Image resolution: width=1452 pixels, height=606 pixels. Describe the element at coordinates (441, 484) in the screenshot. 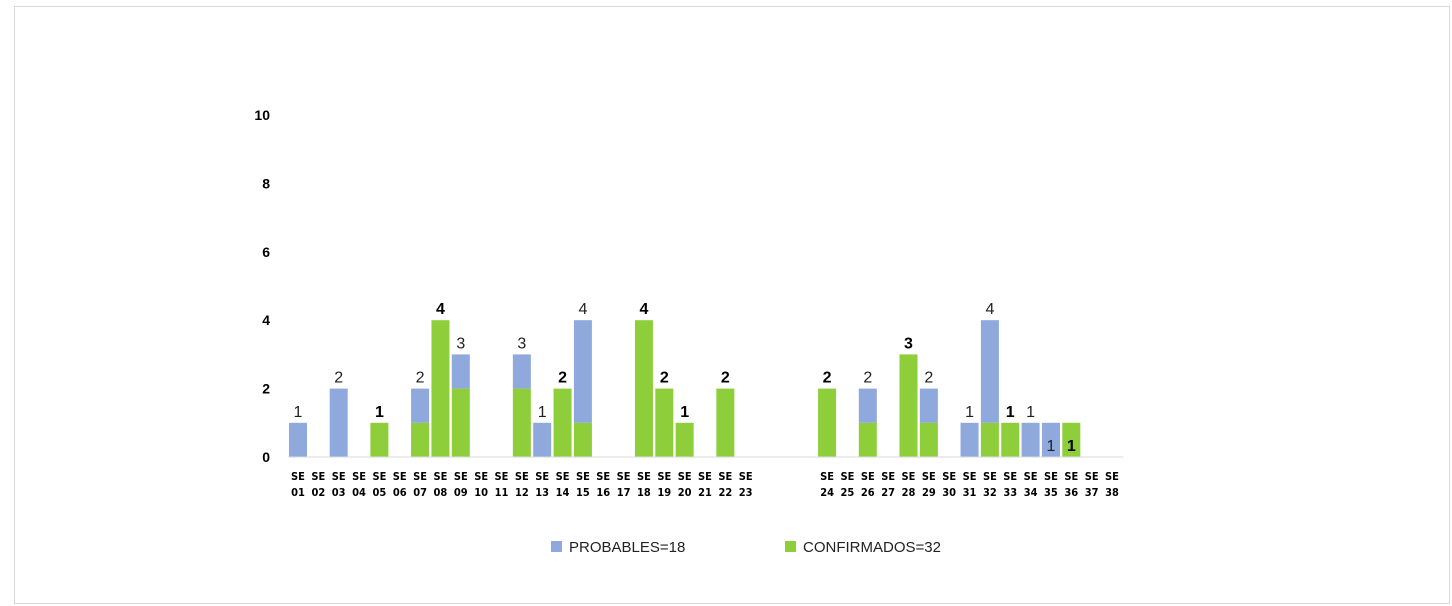

I see `x-tick-label: SE 08` at that location.